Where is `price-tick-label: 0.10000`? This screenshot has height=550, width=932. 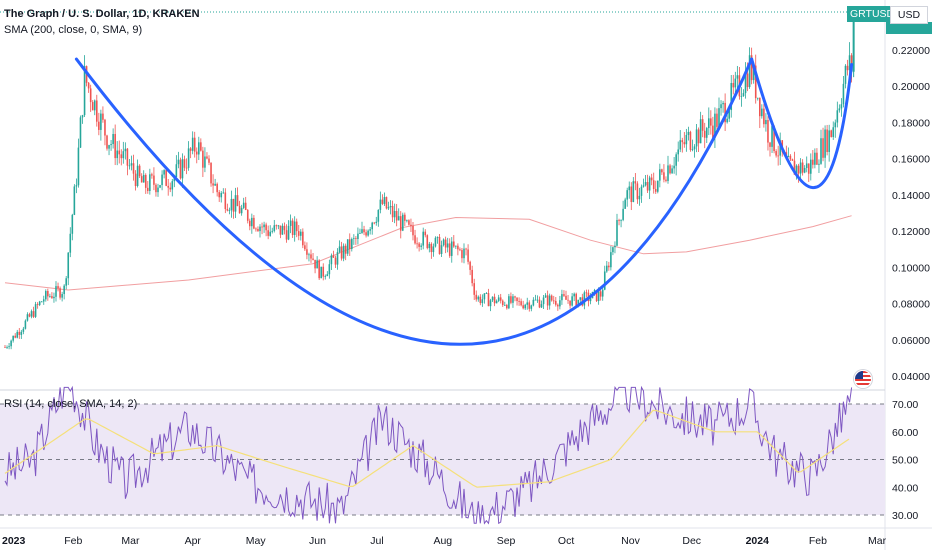 price-tick-label: 0.10000 is located at coordinates (911, 268).